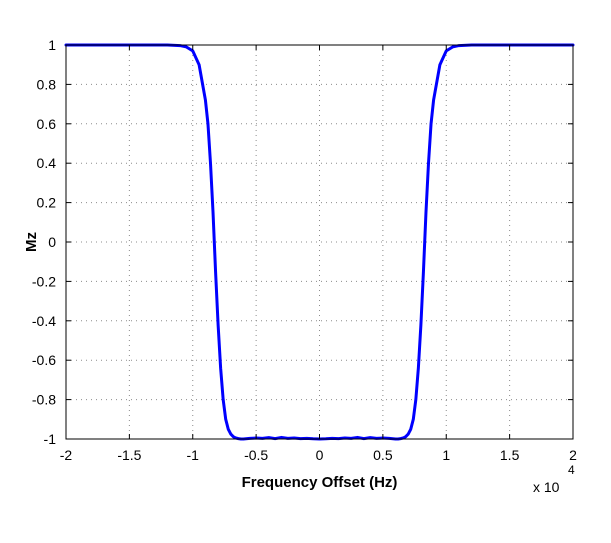 The image size is (611, 543). What do you see at coordinates (193, 455) in the screenshot?
I see `x-tick-label: -1` at bounding box center [193, 455].